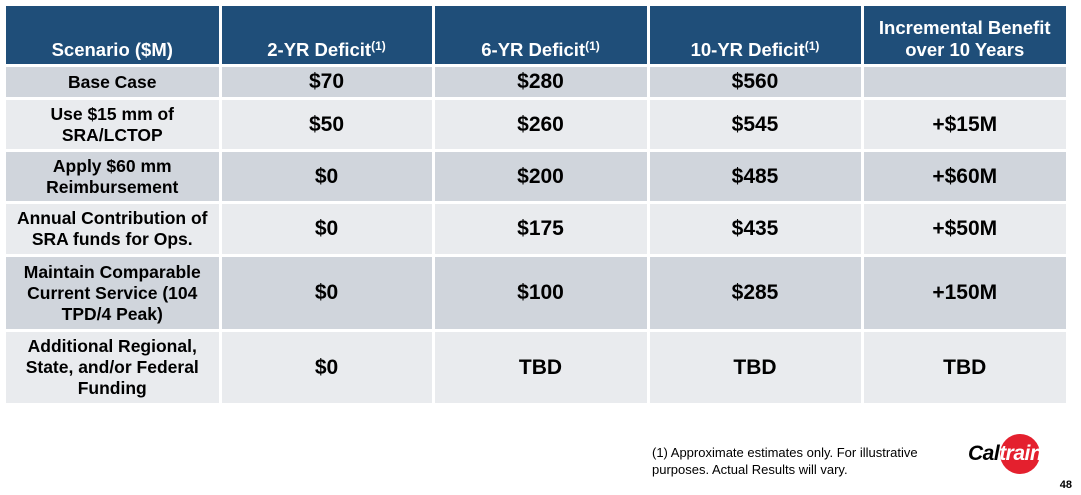 Image resolution: width=1081 pixels, height=495 pixels. What do you see at coordinates (756, 229) in the screenshot?
I see `ten-yr-cell: $435` at bounding box center [756, 229].